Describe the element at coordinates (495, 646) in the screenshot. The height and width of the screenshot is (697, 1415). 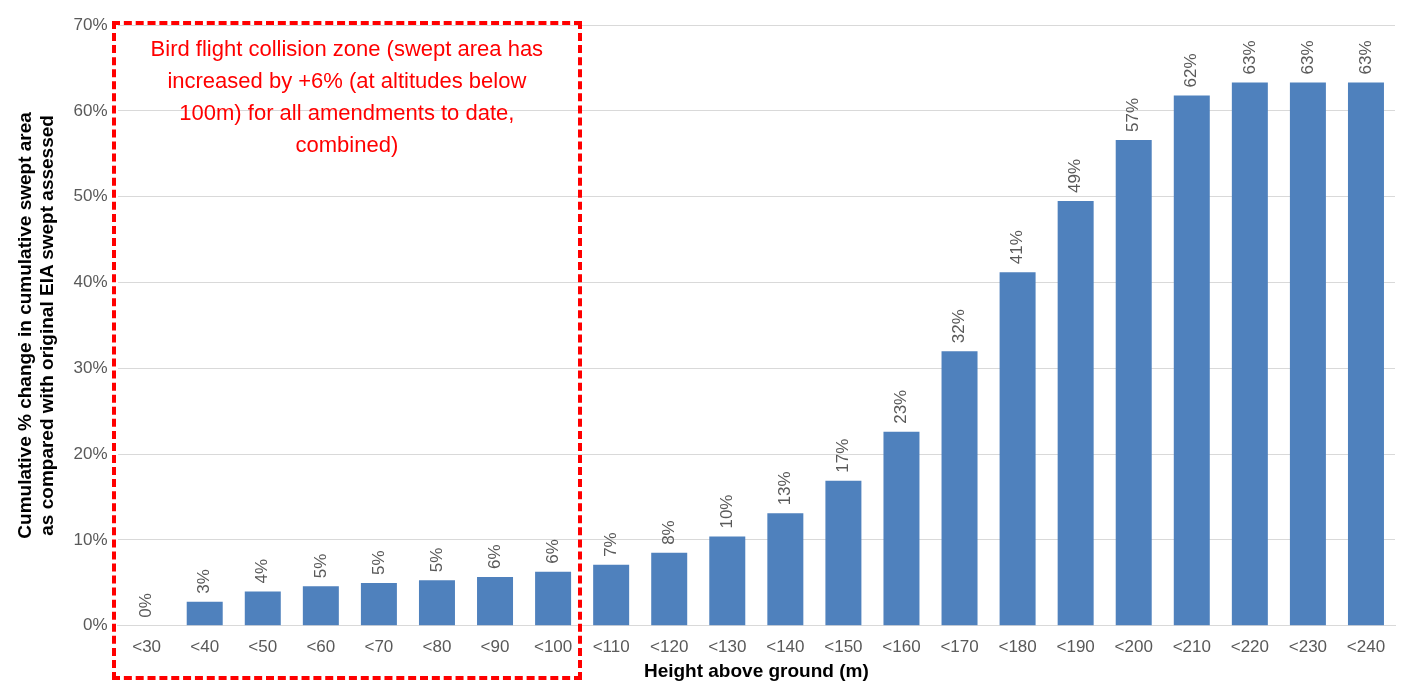
I see `x-tick-label: <90` at that location.